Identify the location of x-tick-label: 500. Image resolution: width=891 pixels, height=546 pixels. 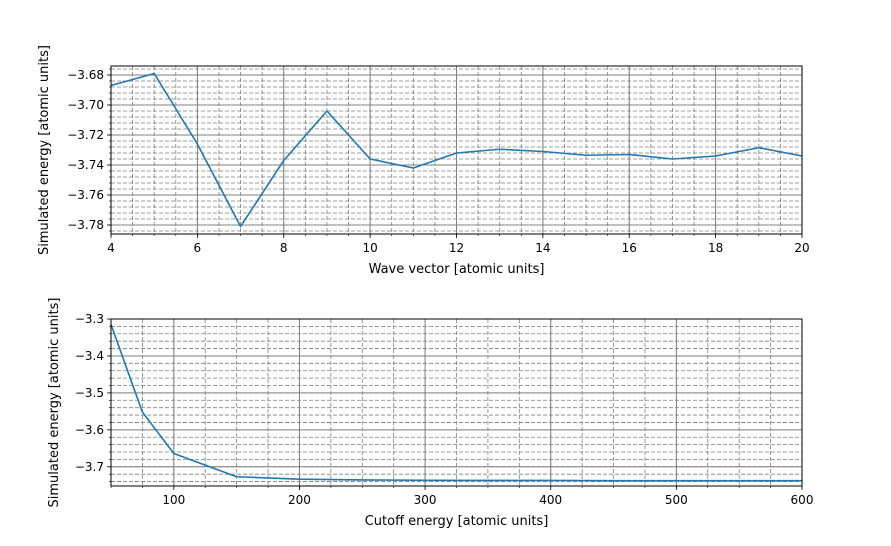
(676, 500).